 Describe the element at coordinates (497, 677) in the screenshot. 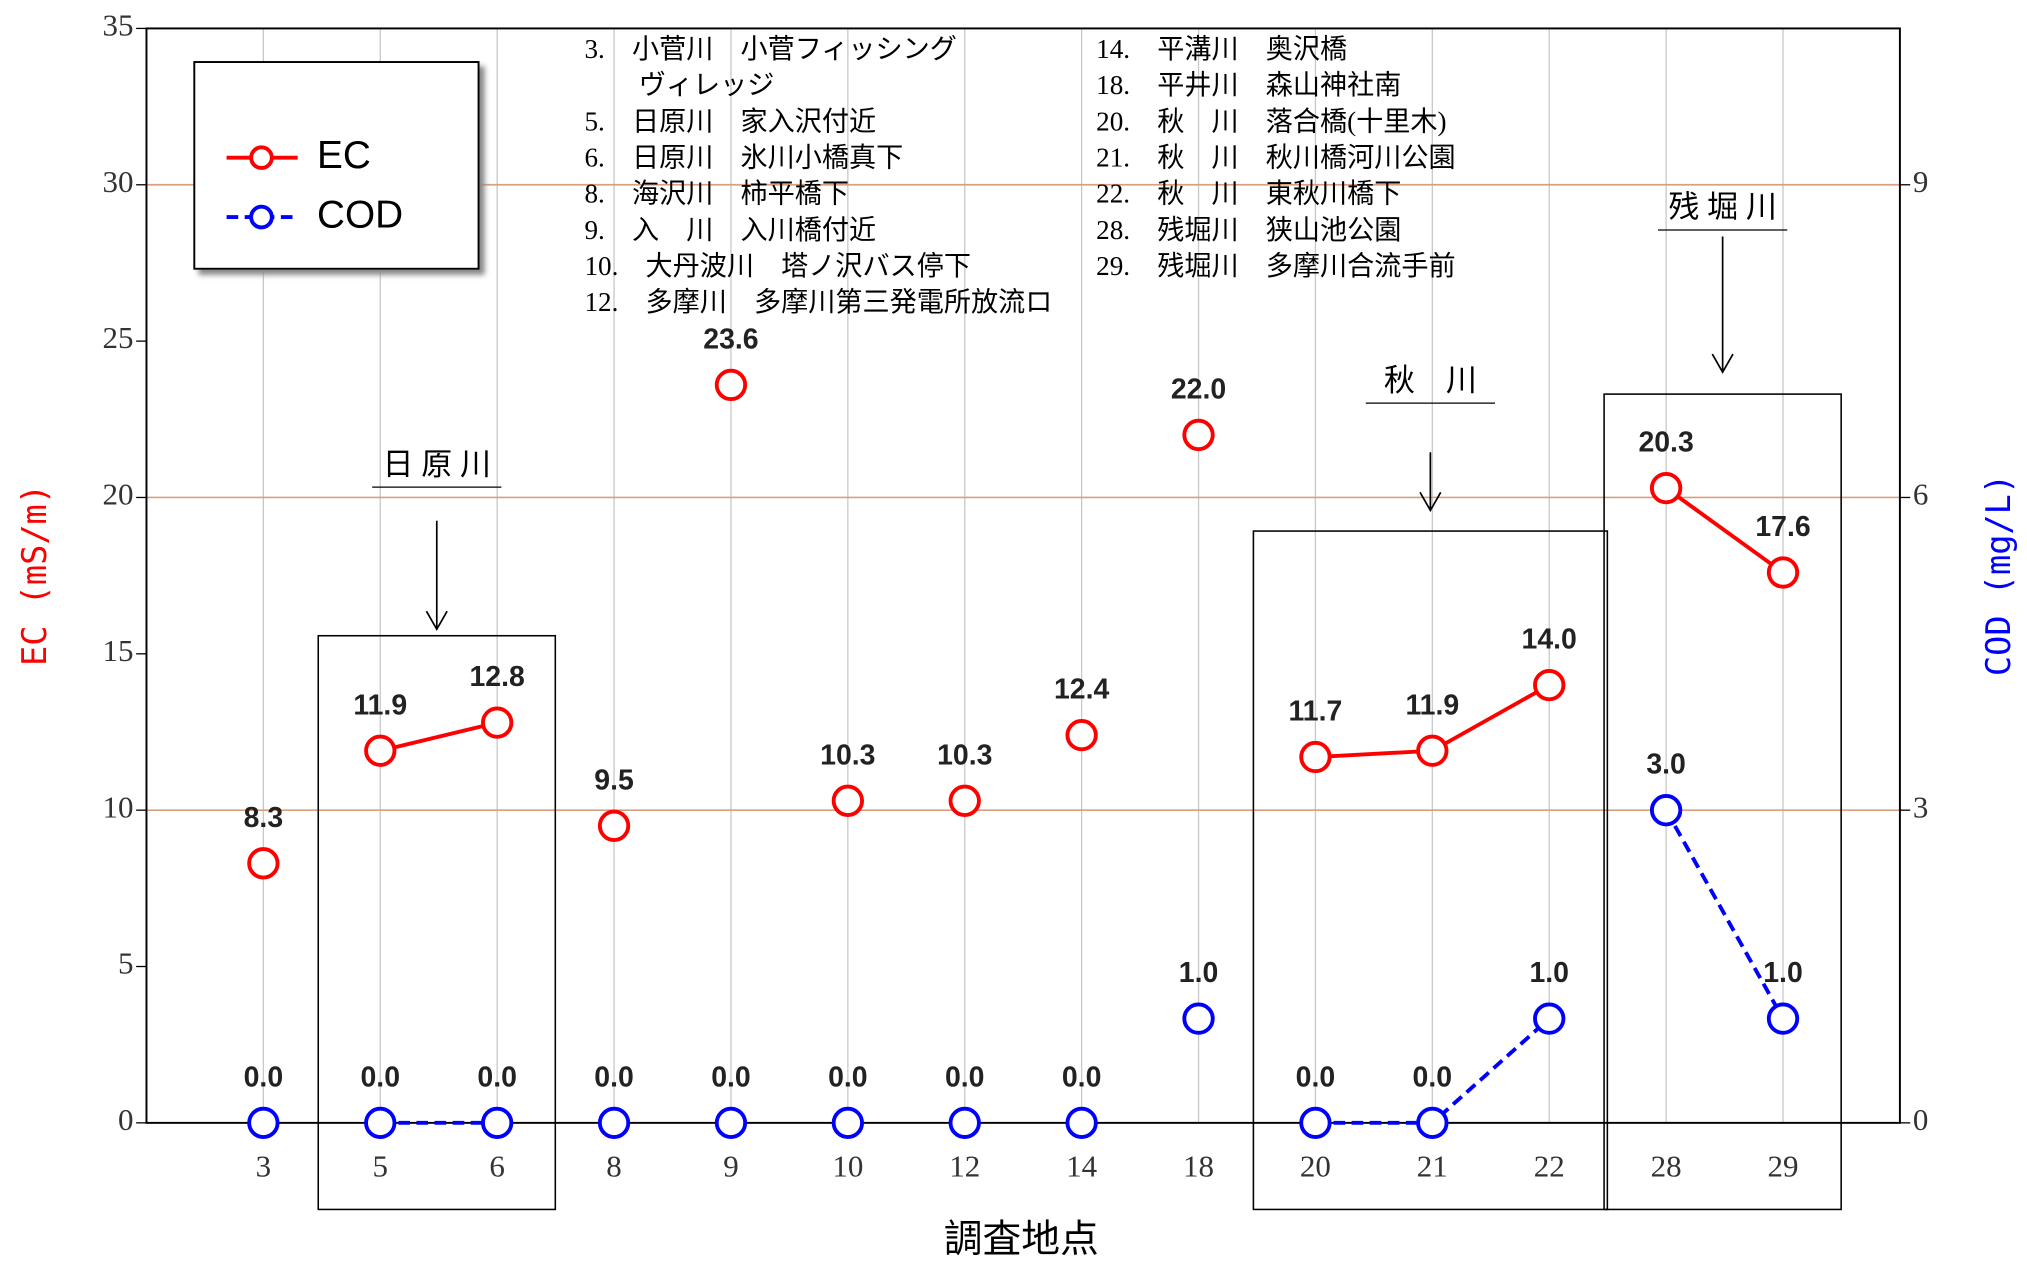

I see `data-label: 12.8` at that location.